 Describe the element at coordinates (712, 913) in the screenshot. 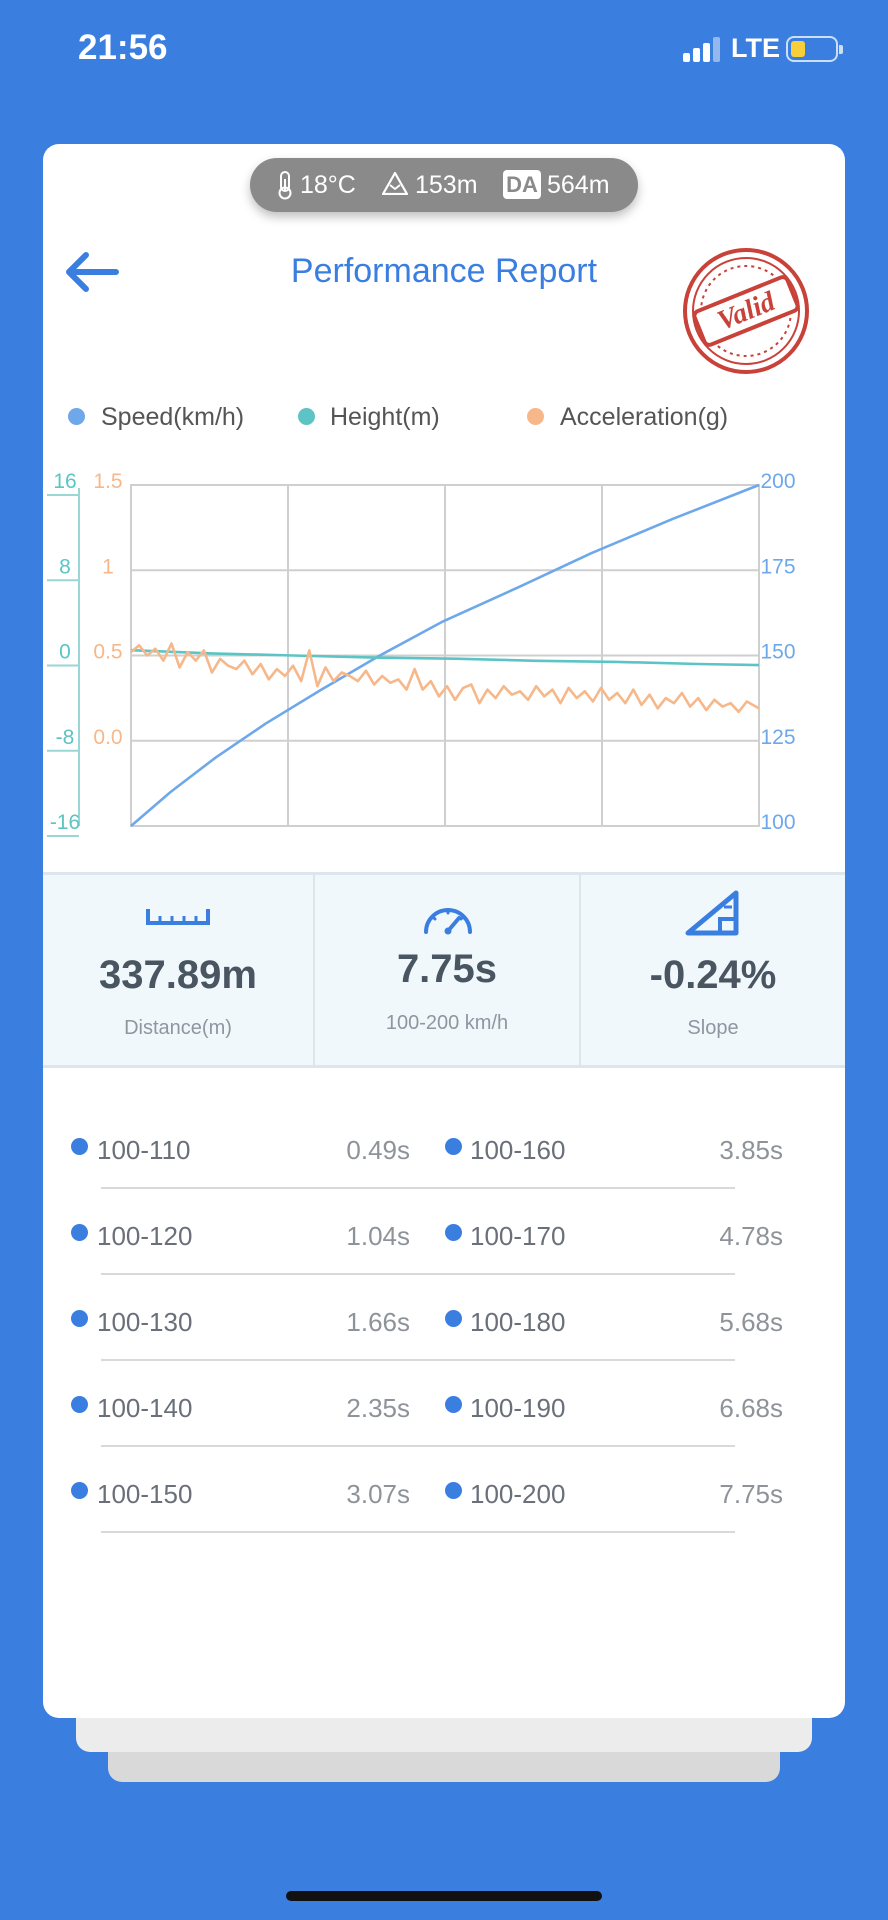

I see `slope-icon` at that location.